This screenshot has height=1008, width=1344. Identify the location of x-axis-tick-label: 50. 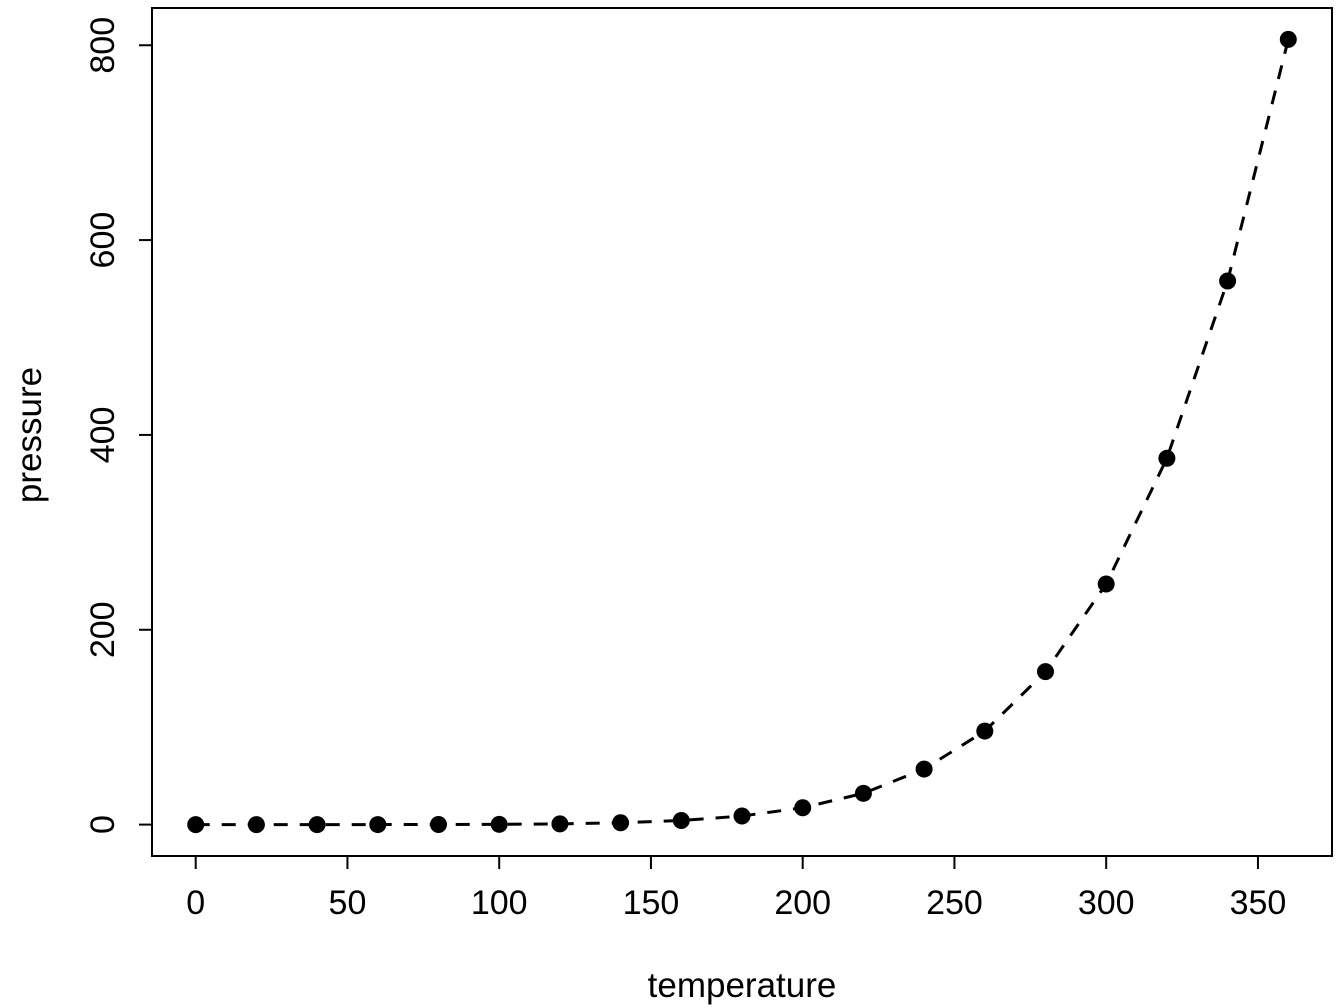
(348, 903).